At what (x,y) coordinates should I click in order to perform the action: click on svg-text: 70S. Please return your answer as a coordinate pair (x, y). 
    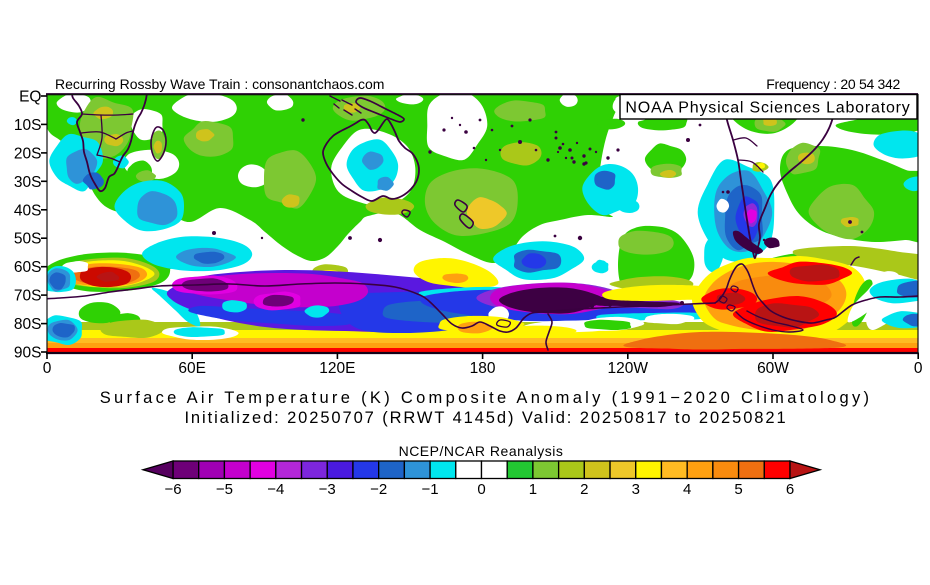
    Looking at the image, I should click on (28, 296).